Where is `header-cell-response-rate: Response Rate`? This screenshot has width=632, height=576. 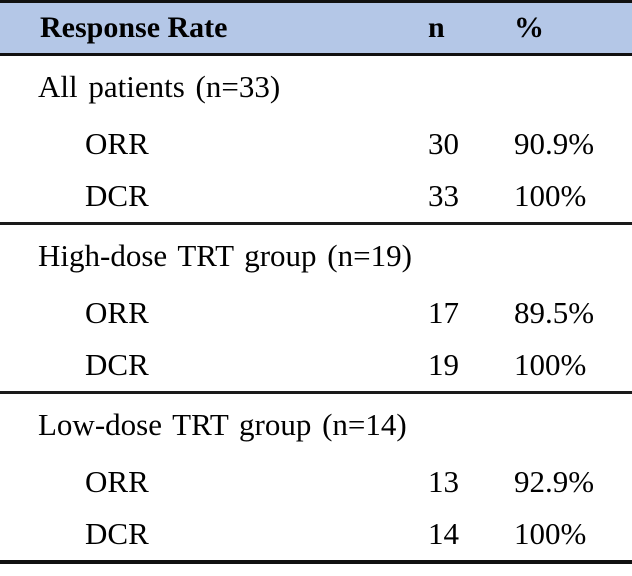
header-cell-response-rate: Response Rate is located at coordinates (134, 27).